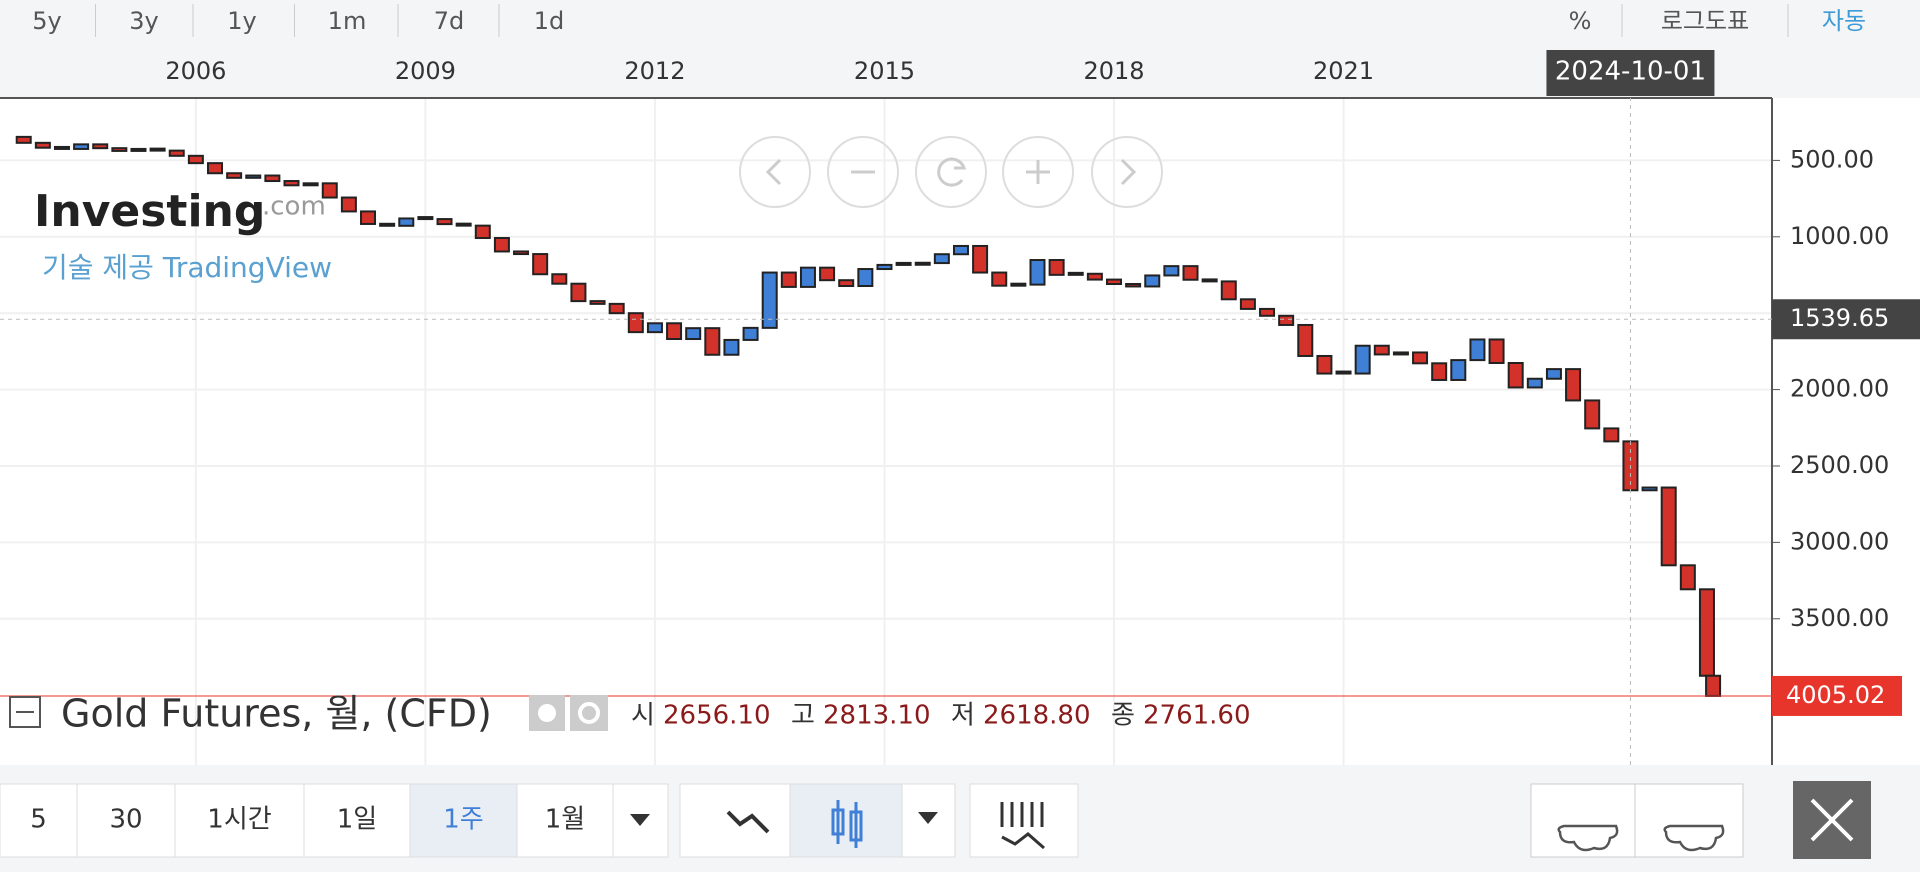  Describe the element at coordinates (449, 21) in the screenshot. I see `range-button: 7d` at that location.